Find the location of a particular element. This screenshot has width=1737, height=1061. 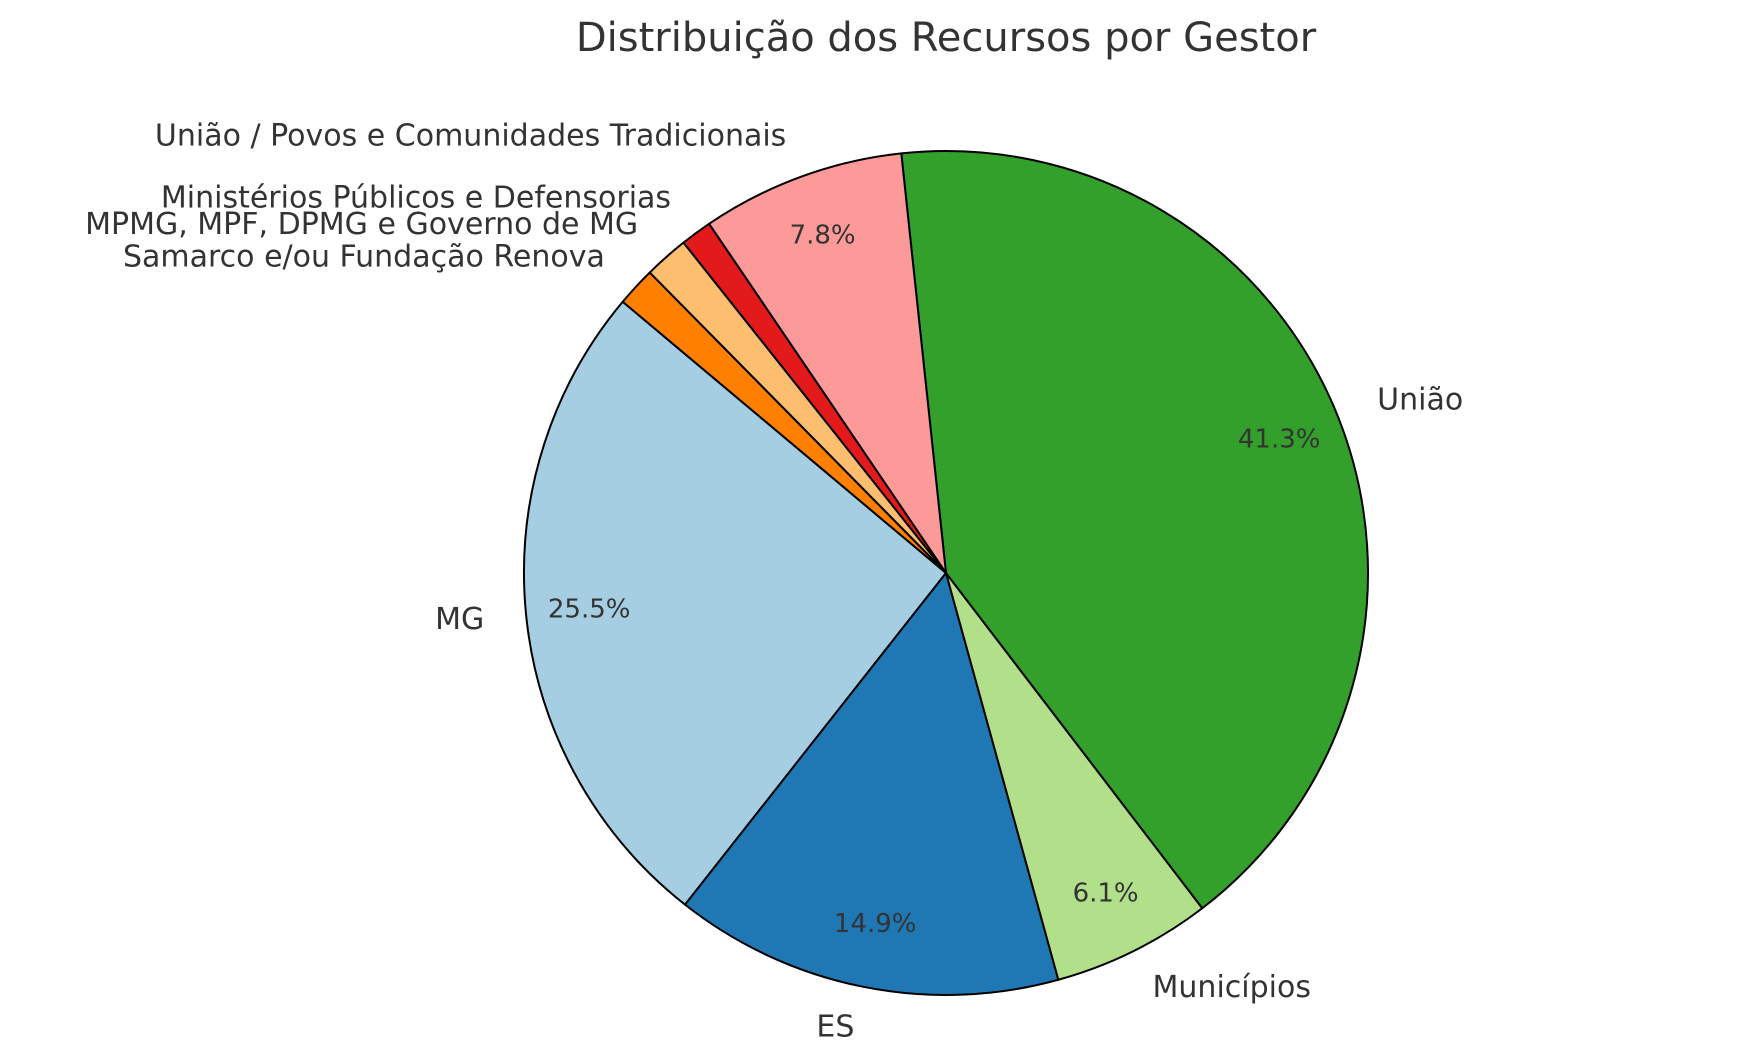

slice-label: União is located at coordinates (1420, 400).